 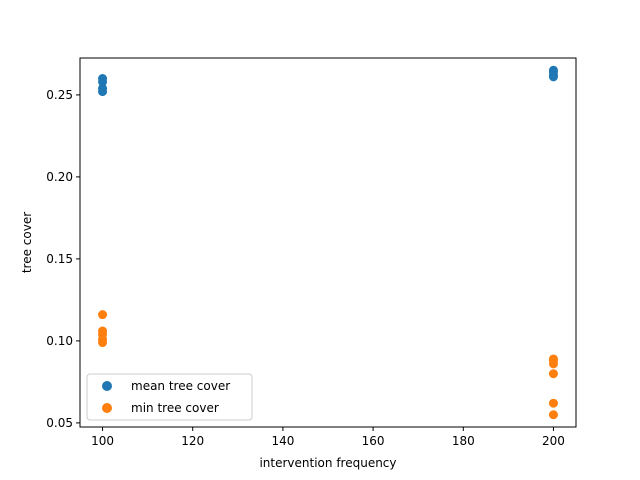 I want to click on y-tick-label: 0.05, so click(x=59, y=423).